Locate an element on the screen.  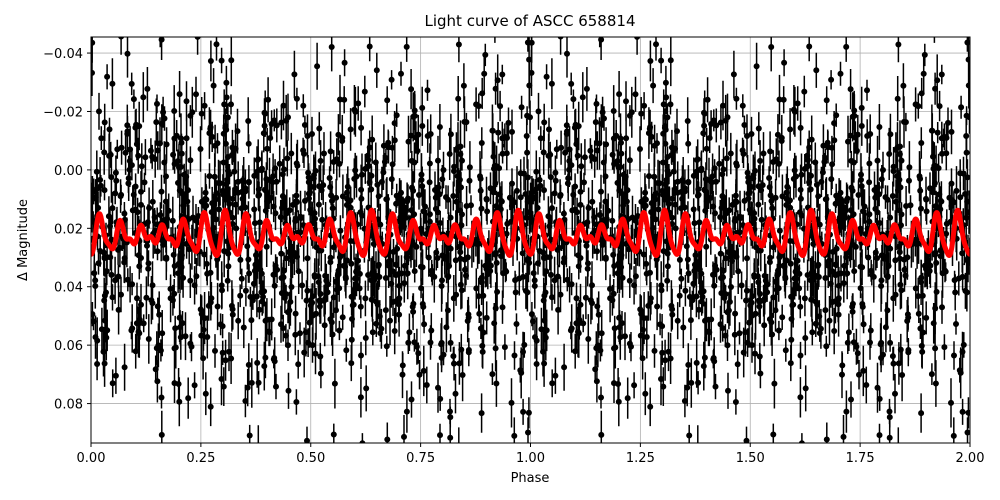
y-tick-label: 0.04 is located at coordinates (68, 288).